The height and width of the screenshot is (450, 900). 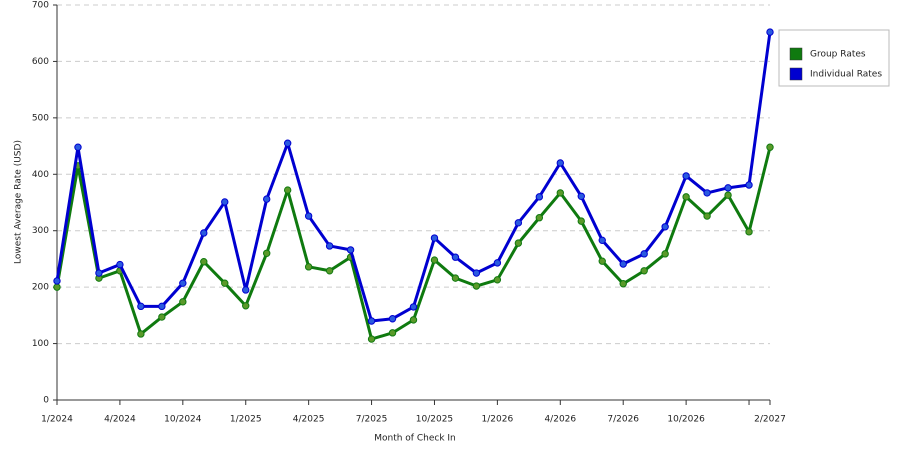 What do you see at coordinates (40, 175) in the screenshot?
I see `y-tick-label: 400` at bounding box center [40, 175].